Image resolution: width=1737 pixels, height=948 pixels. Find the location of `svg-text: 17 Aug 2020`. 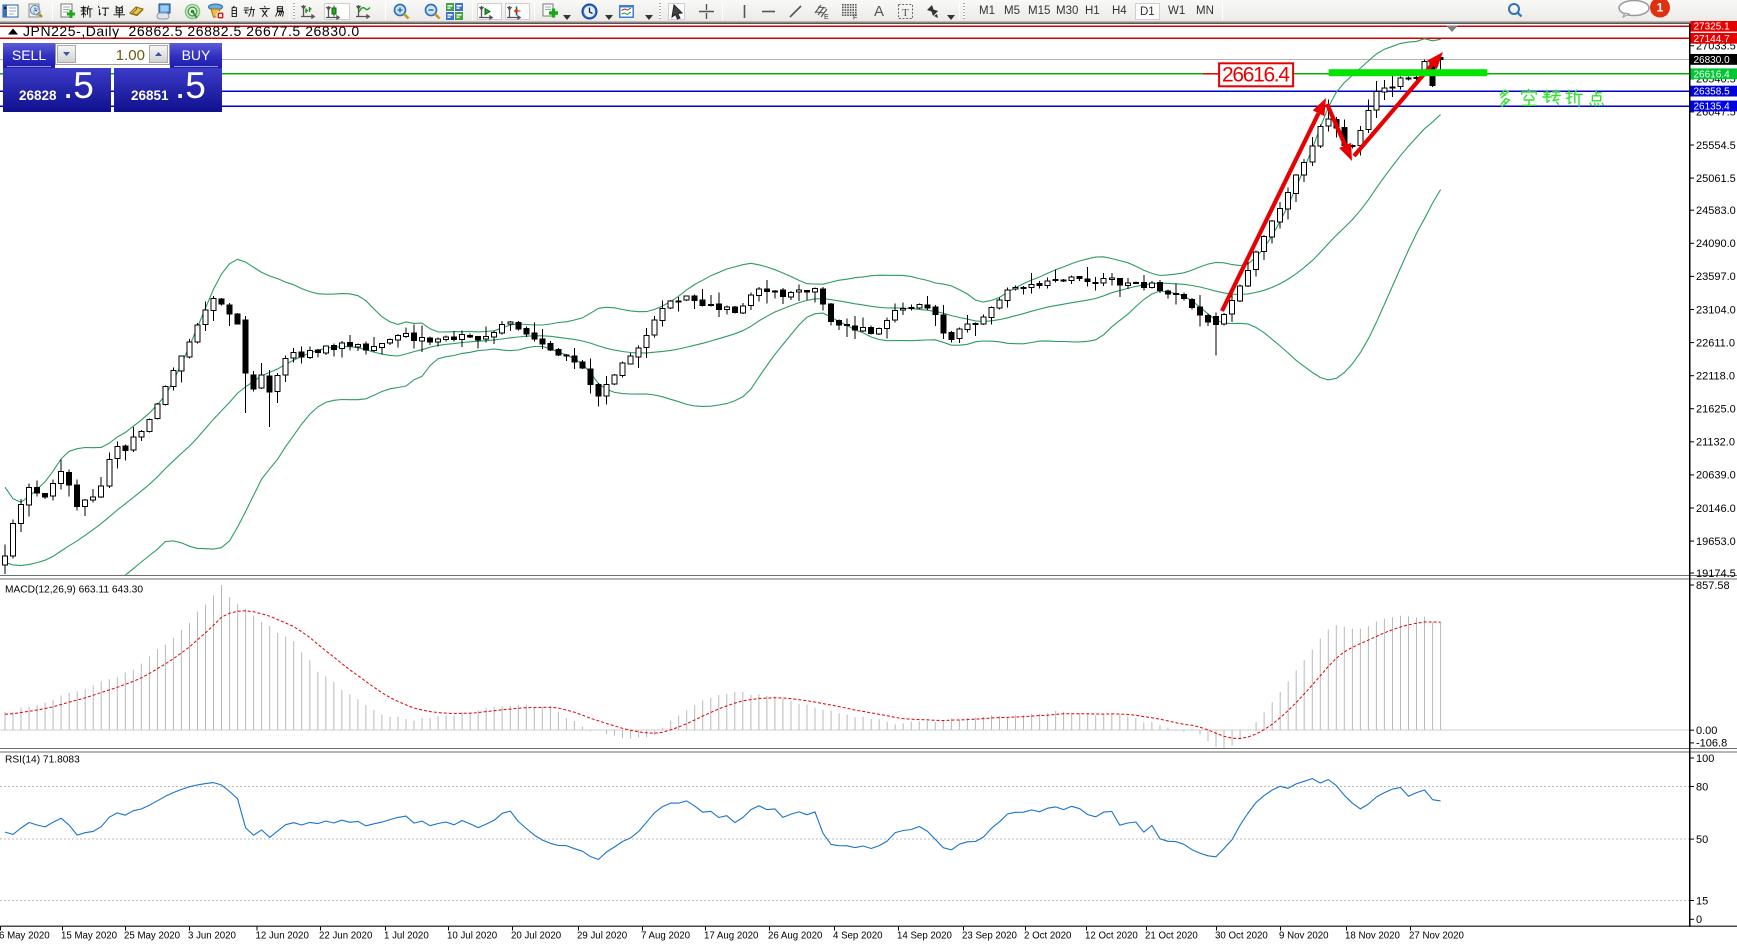

svg-text: 17 Aug 2020 is located at coordinates (731, 936).